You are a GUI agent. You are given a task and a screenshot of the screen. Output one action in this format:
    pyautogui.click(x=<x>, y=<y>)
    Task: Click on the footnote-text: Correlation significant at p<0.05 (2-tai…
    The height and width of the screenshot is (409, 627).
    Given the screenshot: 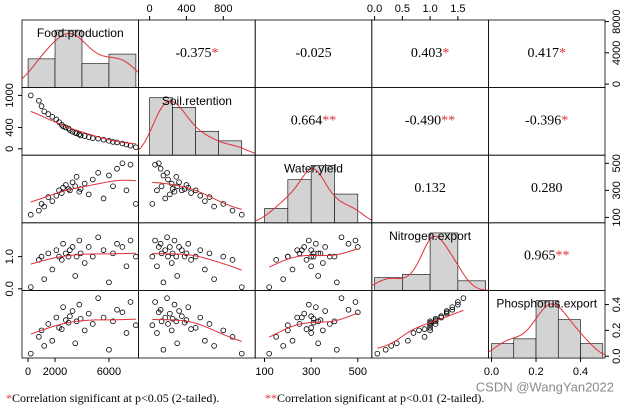 What is the action you would take?
    pyautogui.click(x=115, y=398)
    